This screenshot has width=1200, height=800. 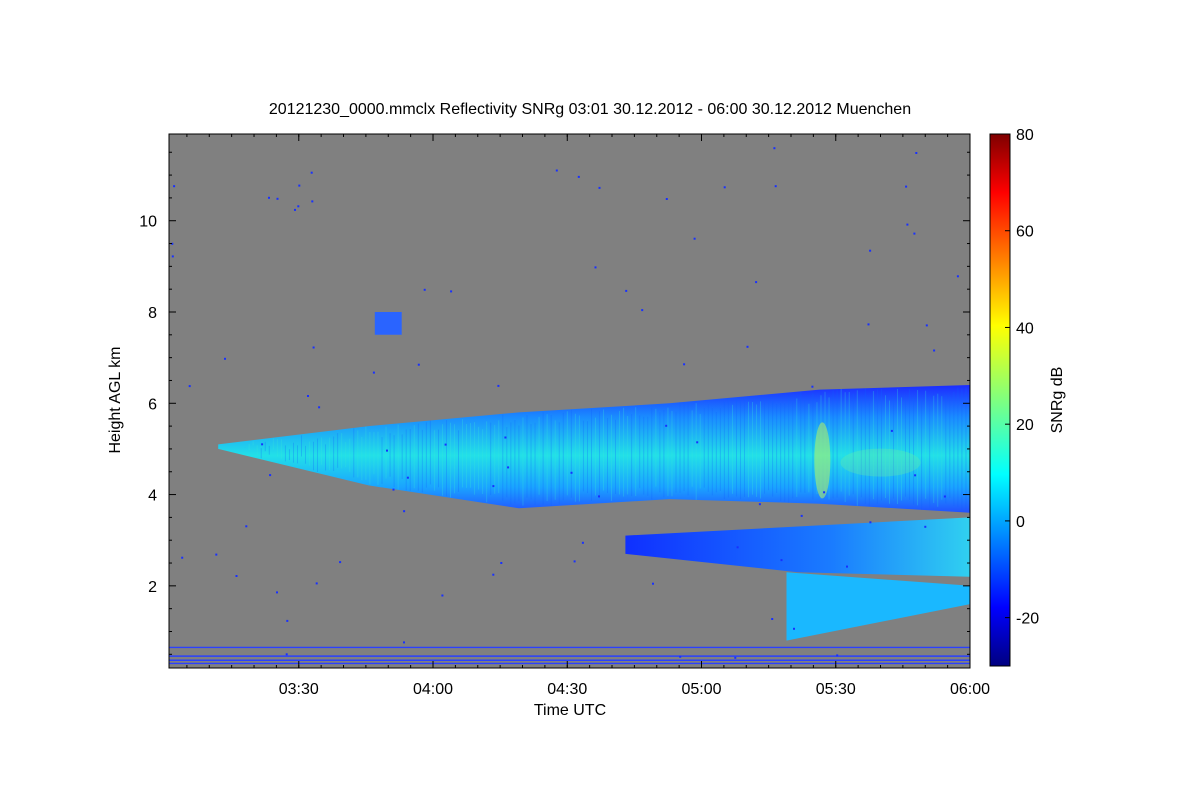 What do you see at coordinates (1025, 232) in the screenshot?
I see `colorbar-tick-label: 60` at bounding box center [1025, 232].